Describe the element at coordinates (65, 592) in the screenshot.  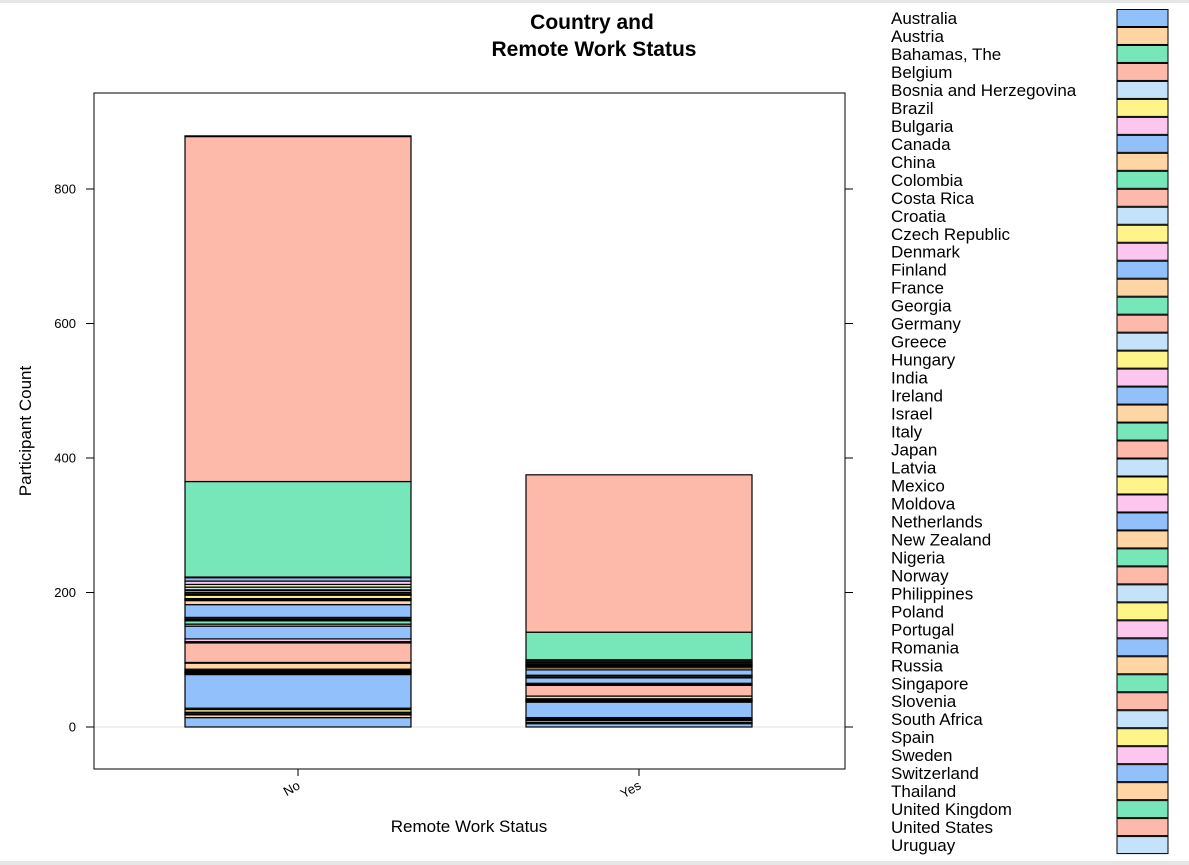
I see `y-tick-label: 200` at that location.